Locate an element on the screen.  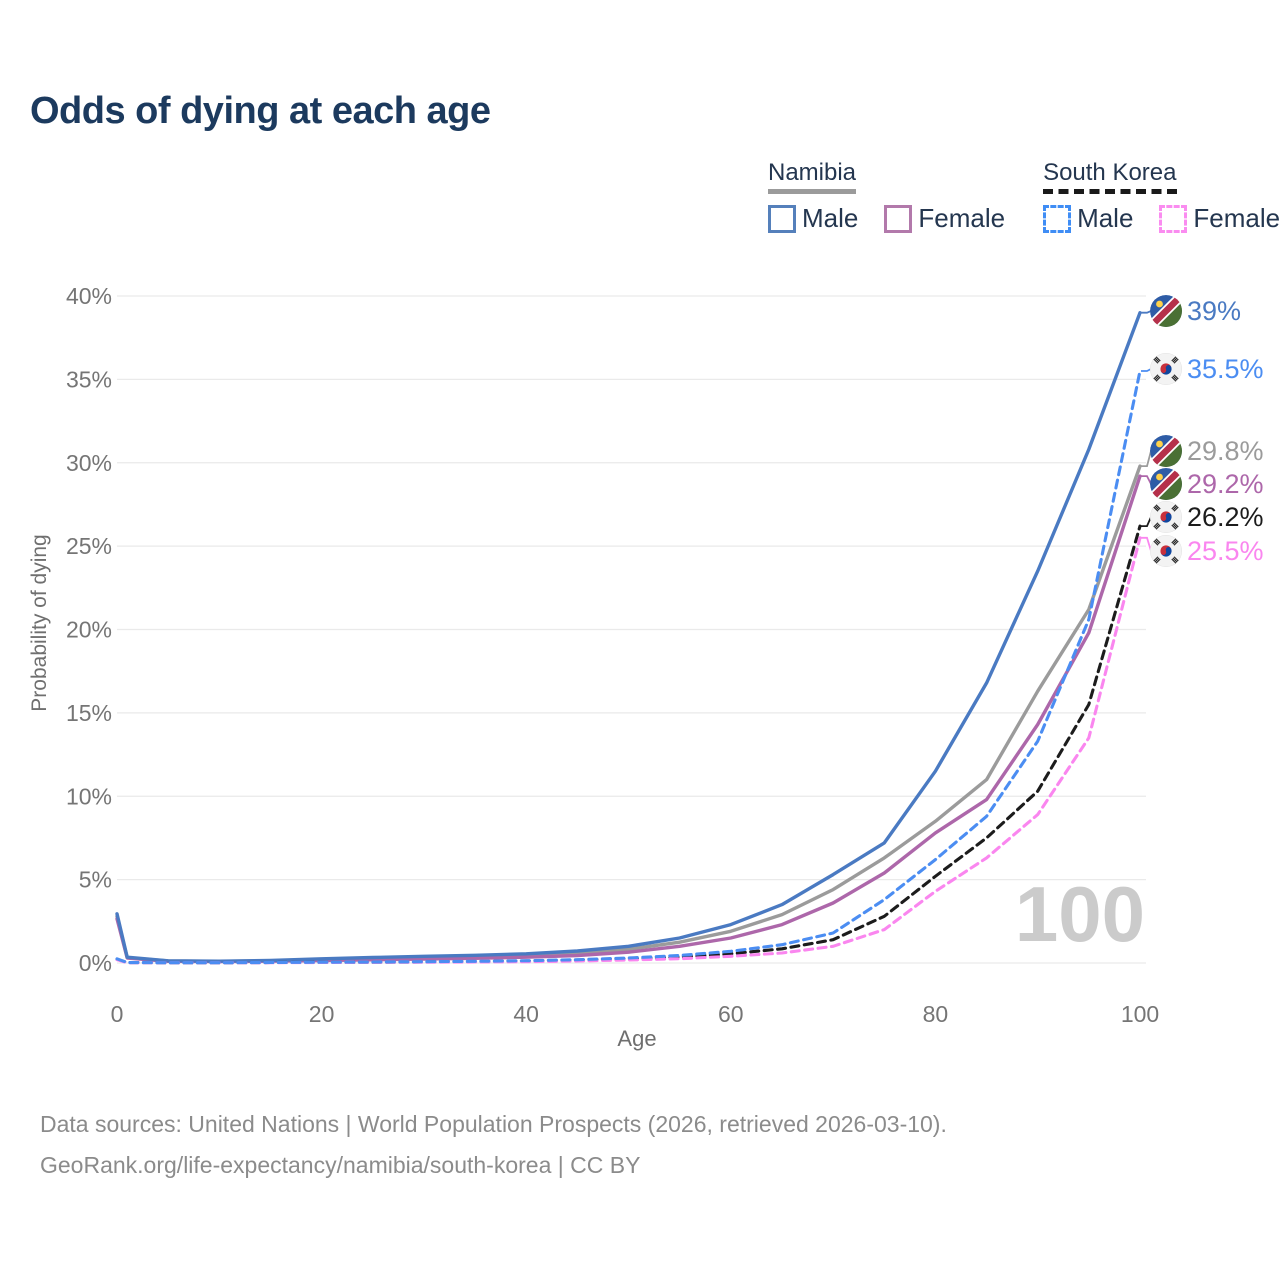
legend-item-south-korea-female: Female is located at coordinates (1219, 218).